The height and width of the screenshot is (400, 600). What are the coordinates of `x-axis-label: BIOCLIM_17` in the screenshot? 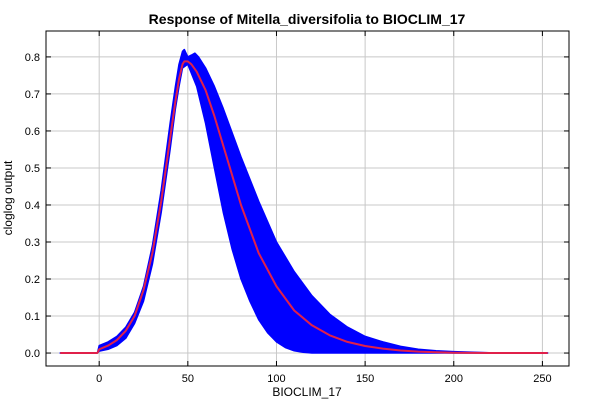 It's located at (307, 392).